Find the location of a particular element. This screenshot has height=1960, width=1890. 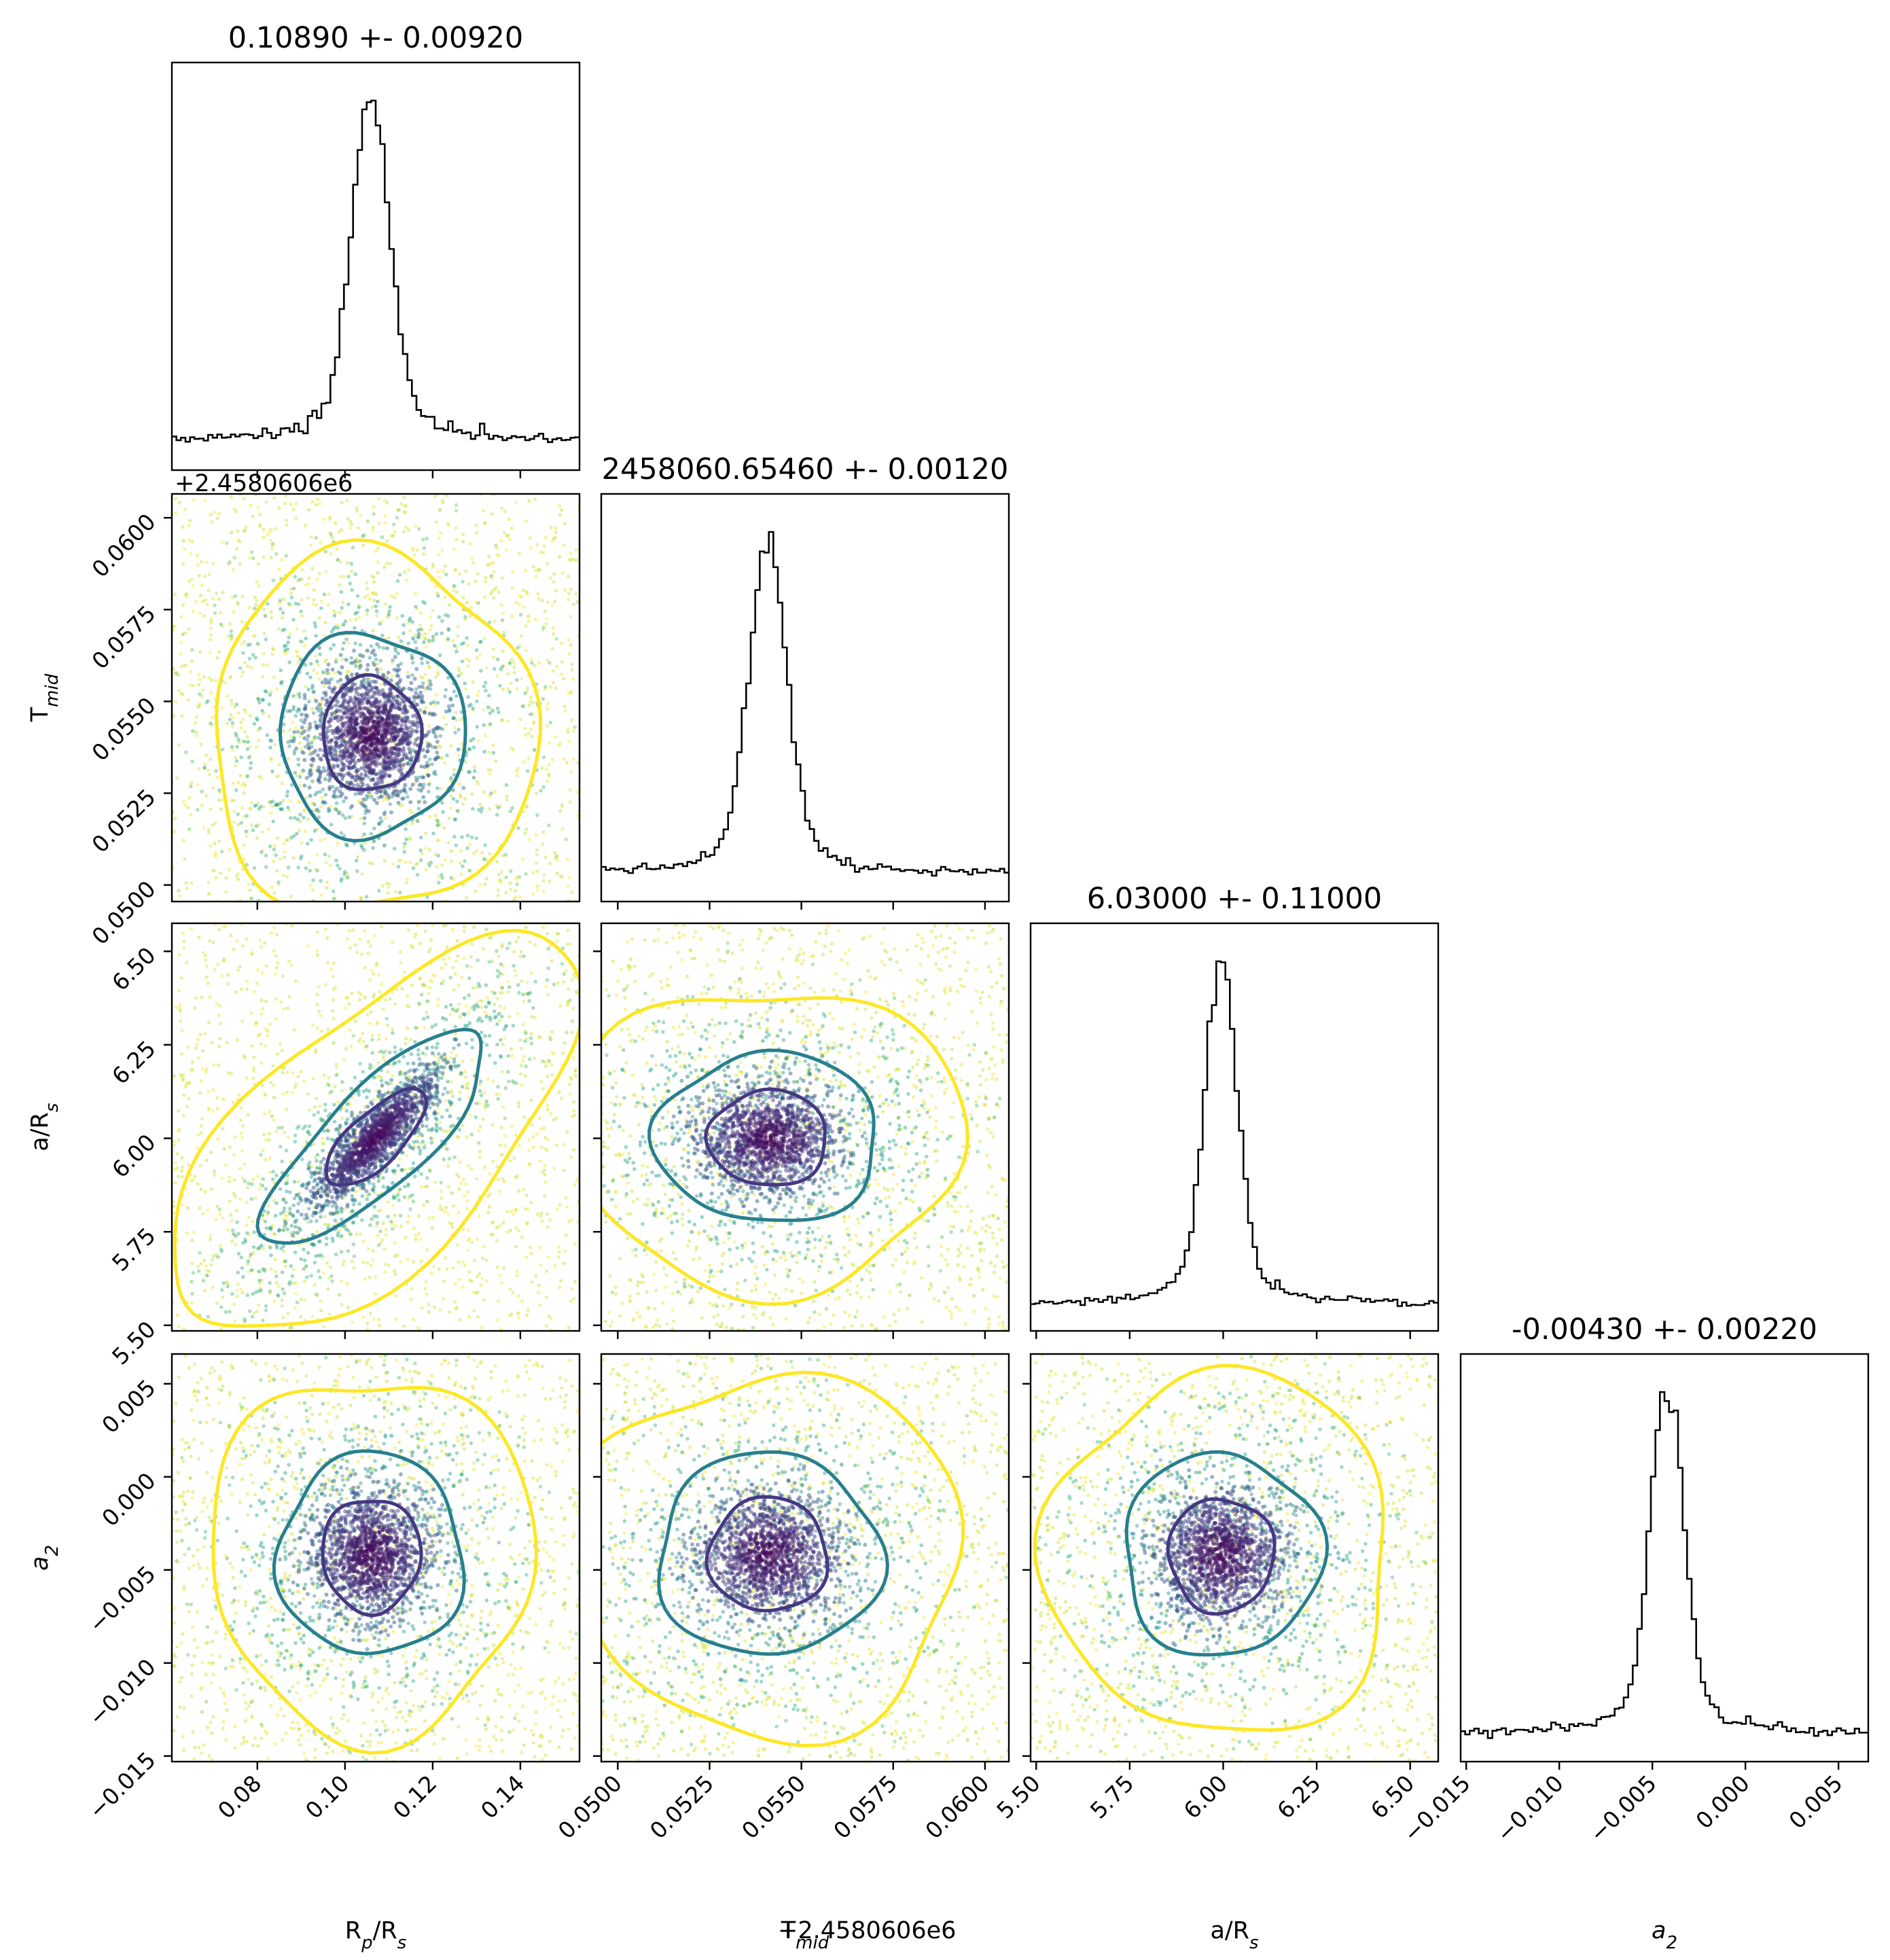

histogram-panel-rp: 0.10890 +- 0.00920 is located at coordinates (376, 249).